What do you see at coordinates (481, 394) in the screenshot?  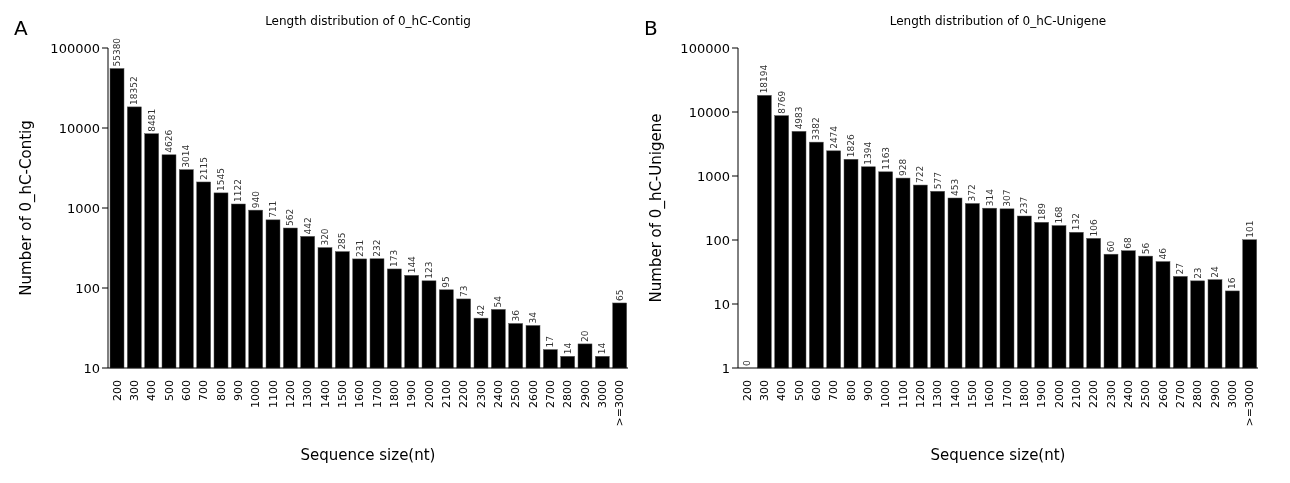 I see `x-tick-label: 2300` at bounding box center [481, 394].